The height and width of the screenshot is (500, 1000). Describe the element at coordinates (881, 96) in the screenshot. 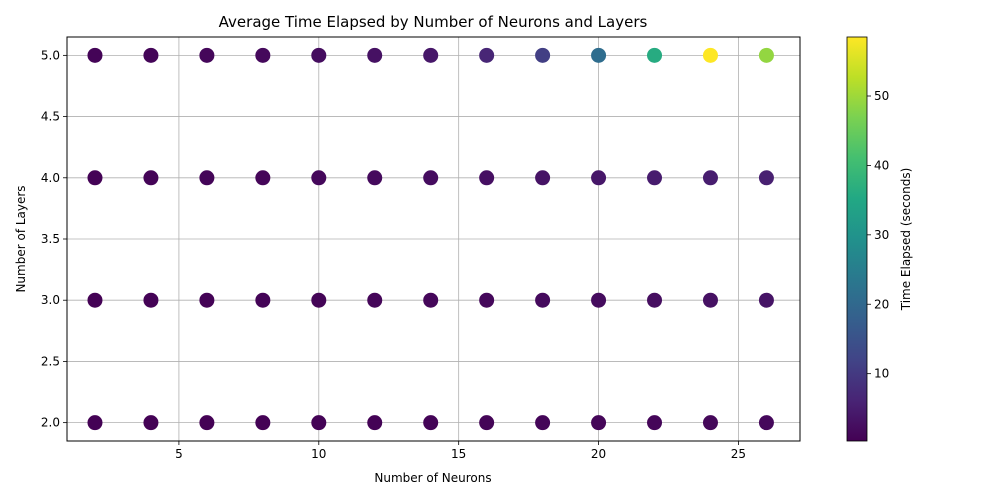

I see `colorbar-tick-label: 50` at that location.